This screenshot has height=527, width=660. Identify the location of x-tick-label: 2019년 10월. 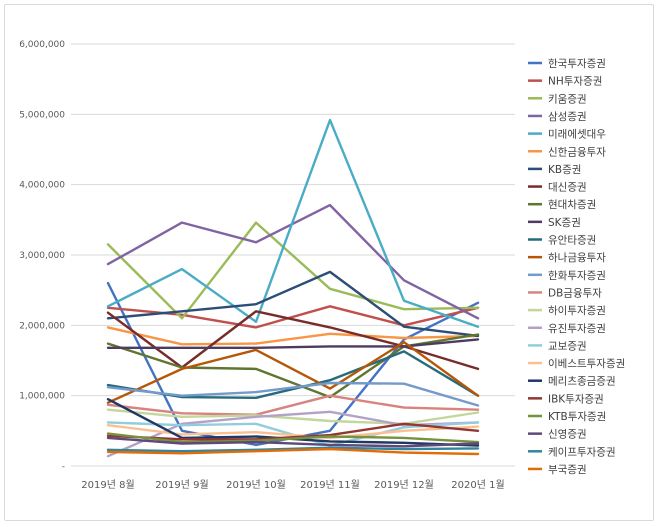
(256, 485).